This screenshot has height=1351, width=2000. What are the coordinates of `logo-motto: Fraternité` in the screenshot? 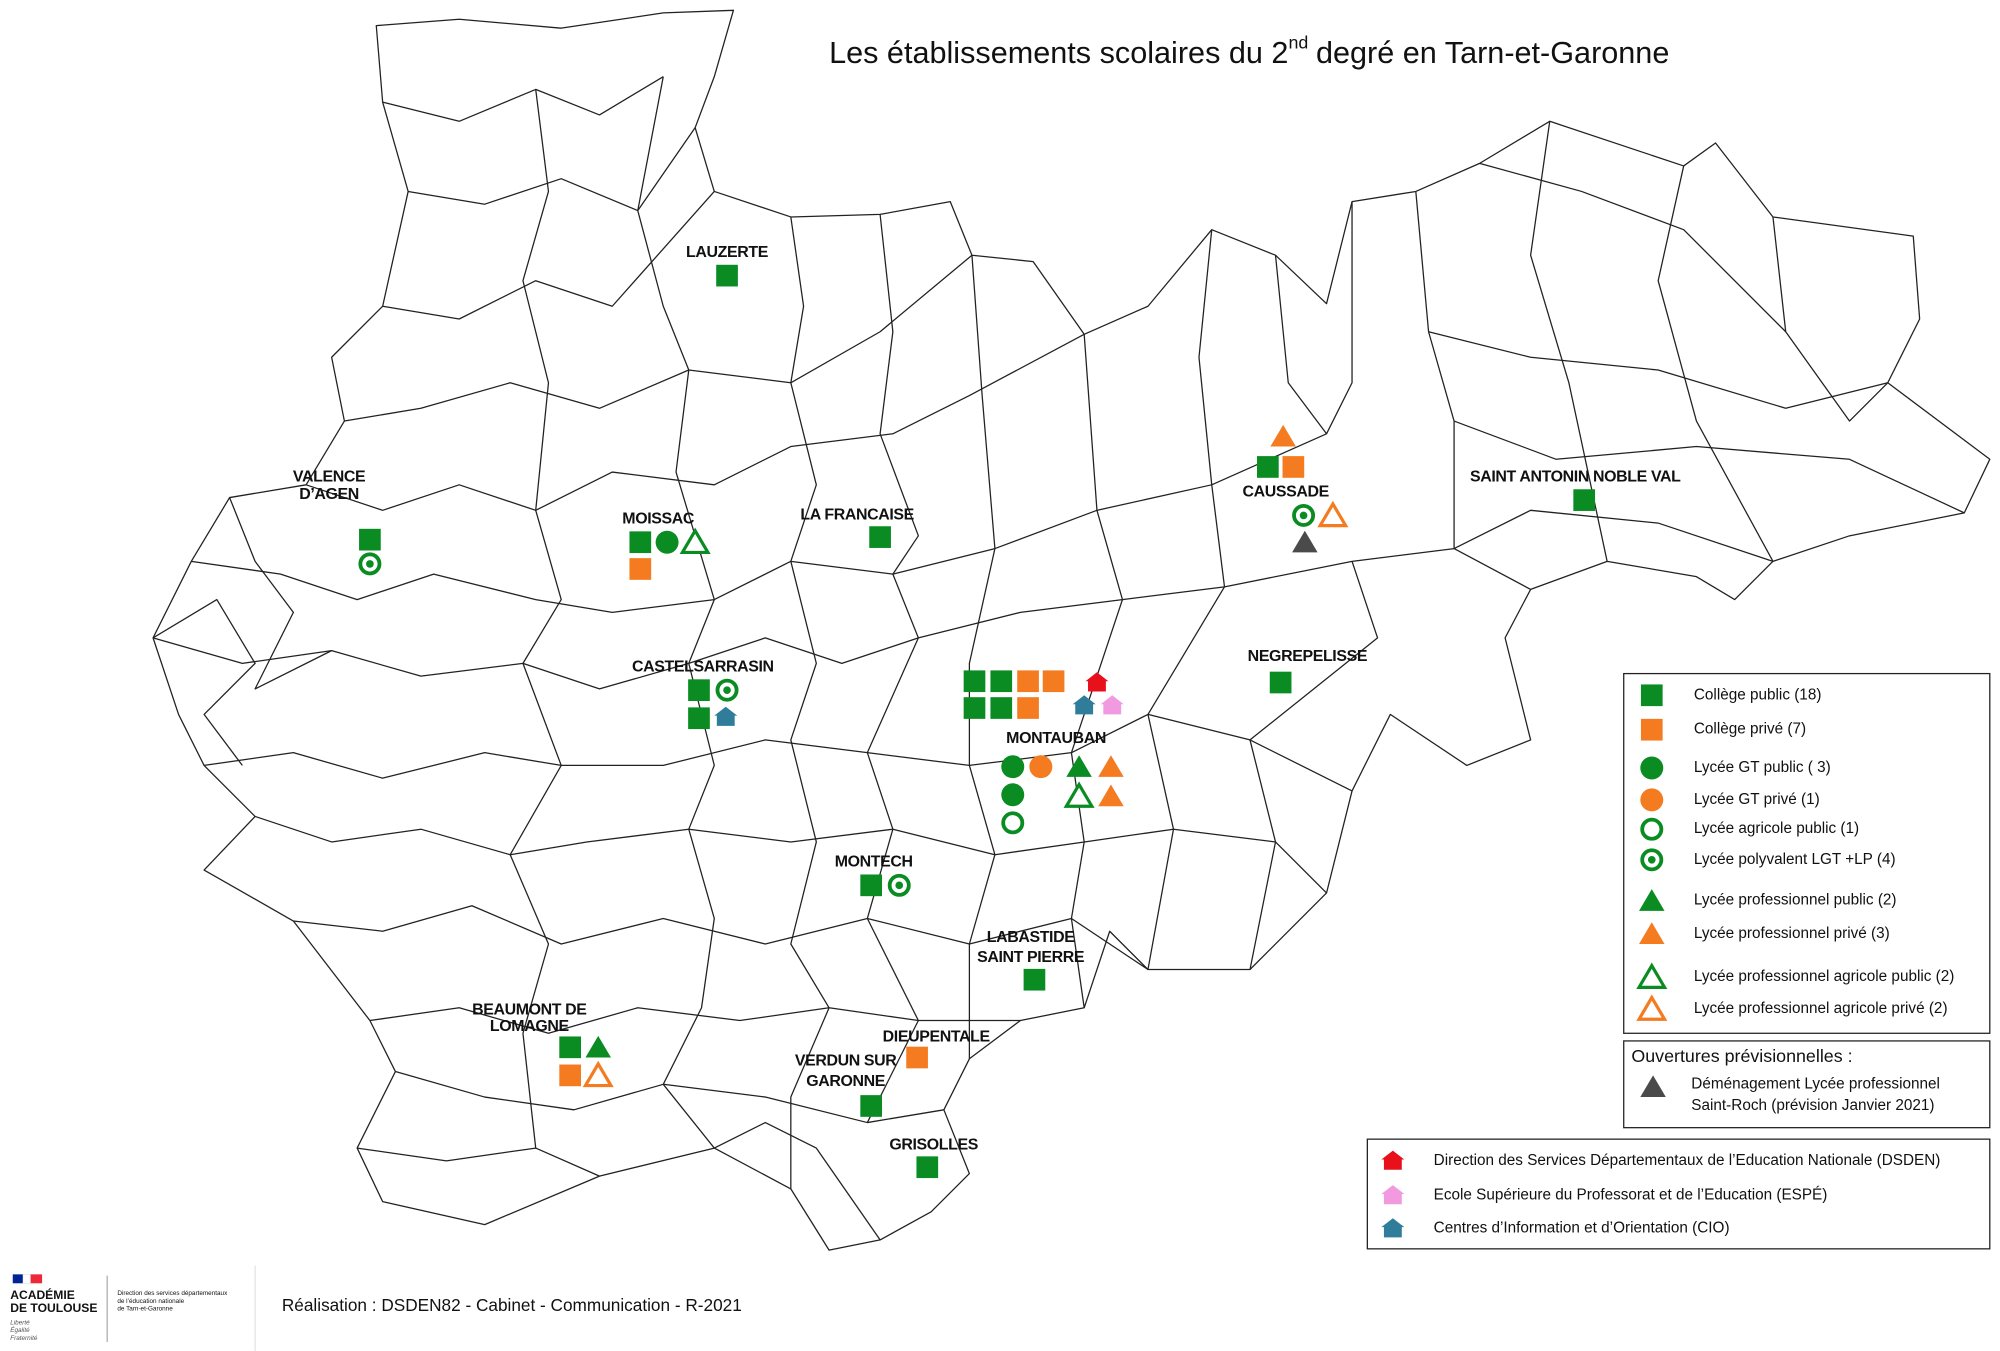 It's located at (24, 1338).